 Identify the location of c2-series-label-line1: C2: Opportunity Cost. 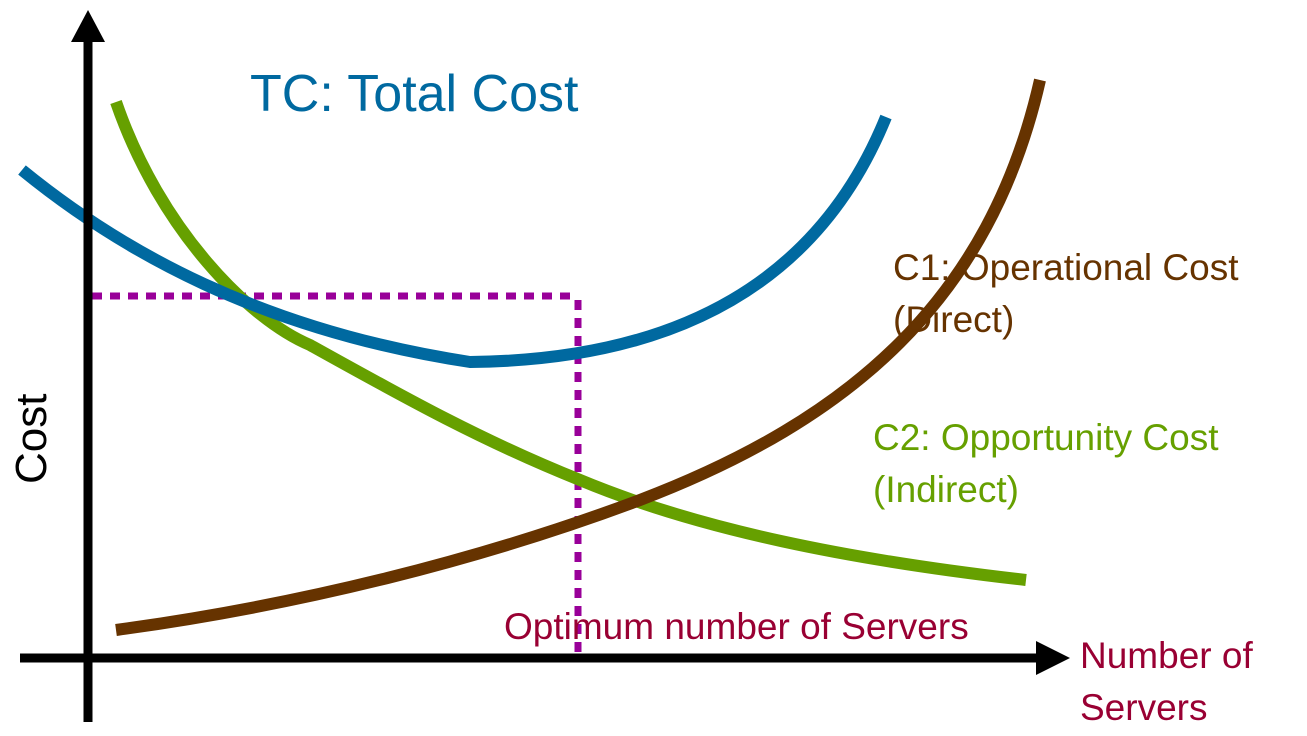
(1046, 437).